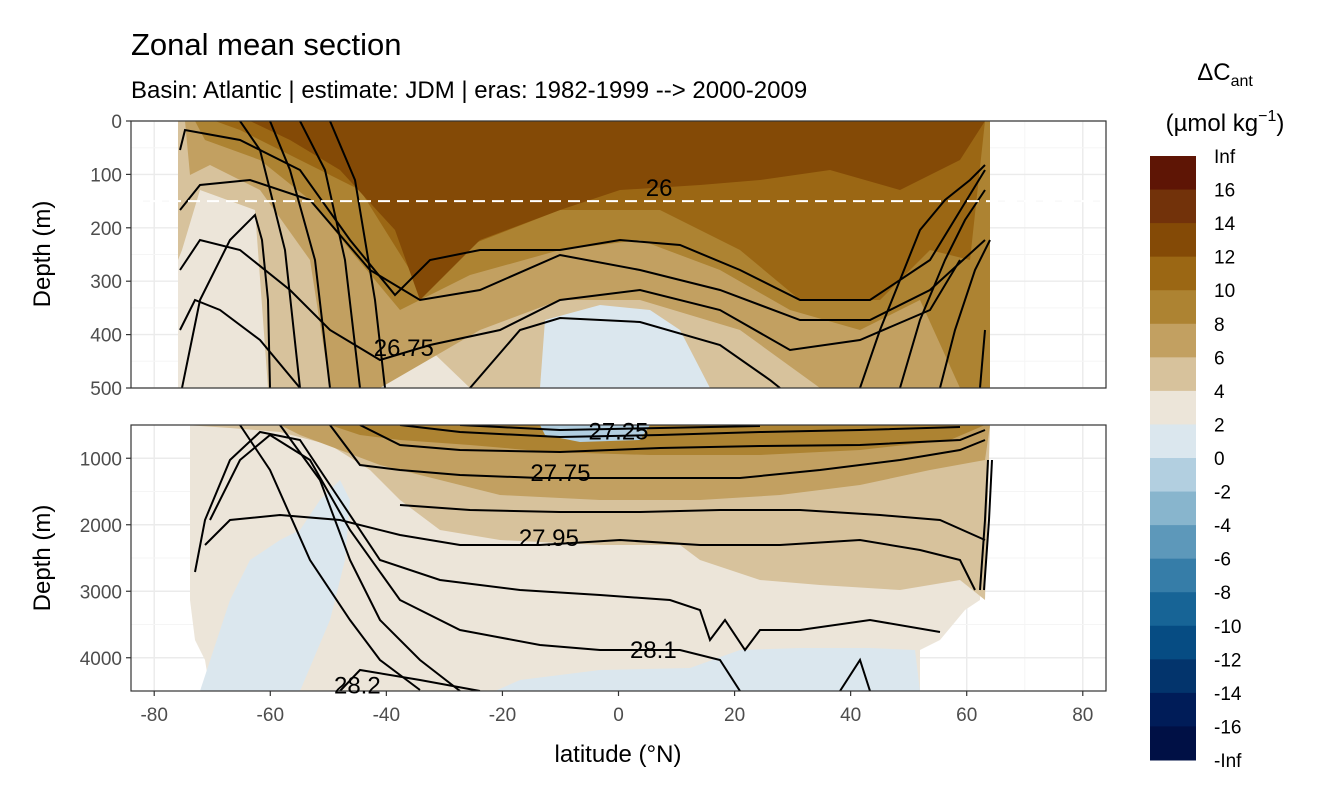 The height and width of the screenshot is (806, 1344). Describe the element at coordinates (1219, 459) in the screenshot. I see `legend-label: 0` at that location.